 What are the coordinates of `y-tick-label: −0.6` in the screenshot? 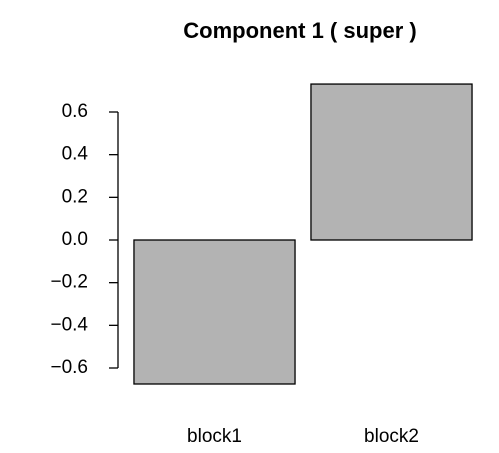 It's located at (69, 367).